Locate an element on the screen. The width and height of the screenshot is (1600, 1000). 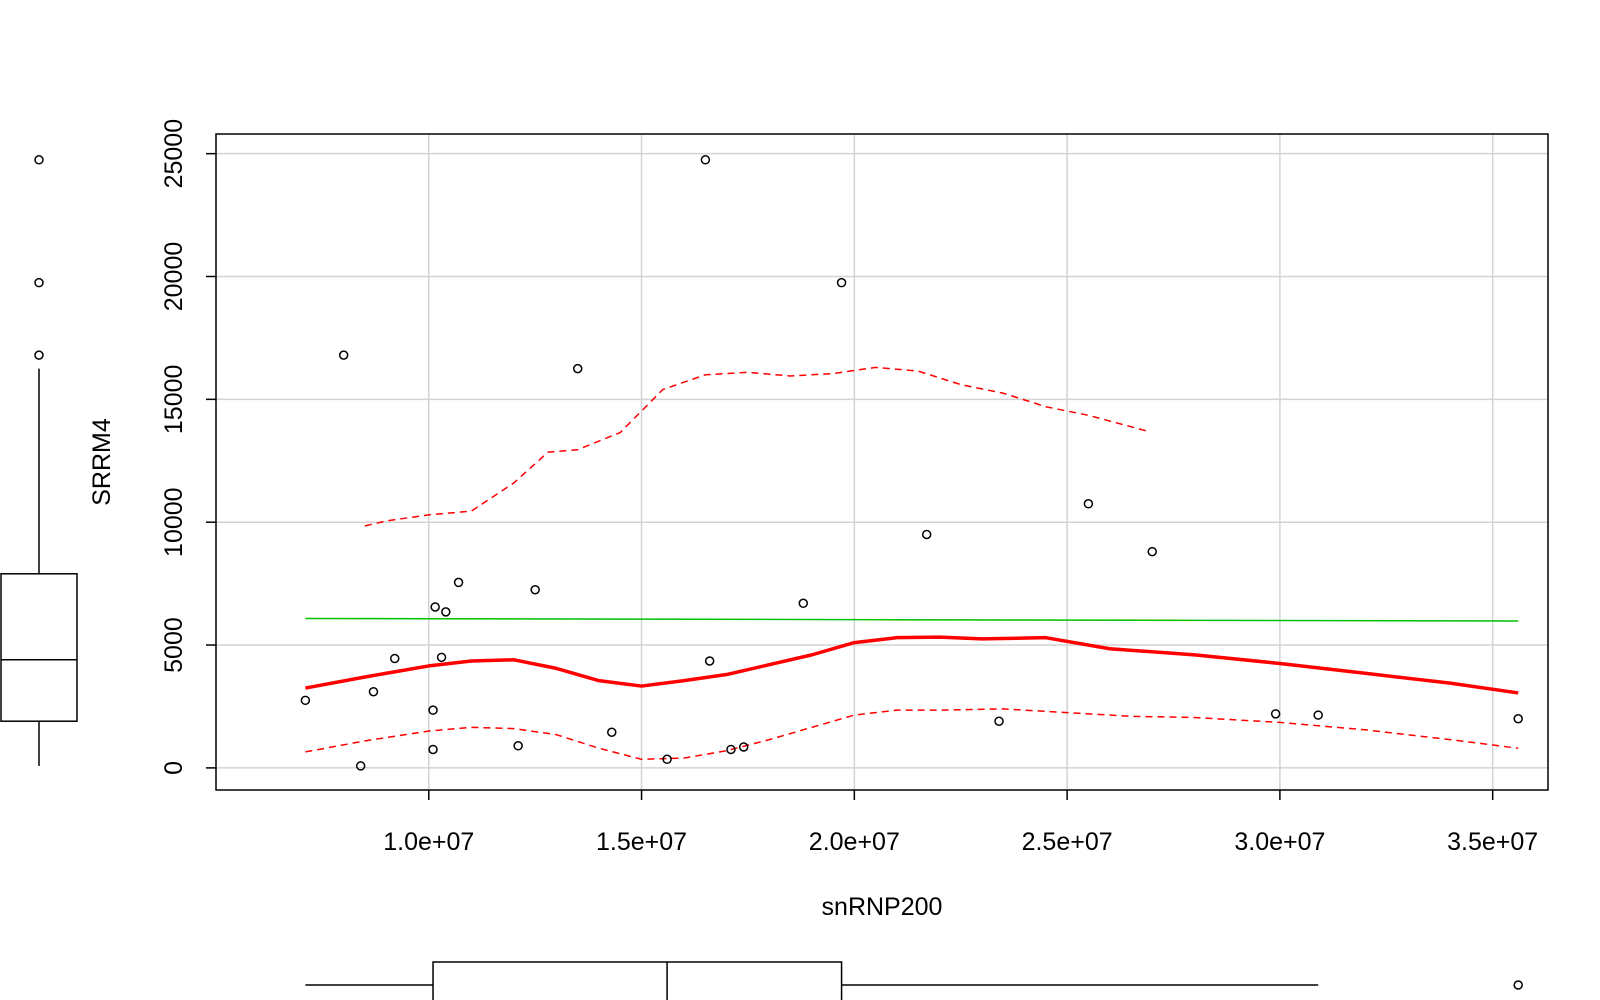
x-tick-label: 3.0e+07 is located at coordinates (1279, 842).